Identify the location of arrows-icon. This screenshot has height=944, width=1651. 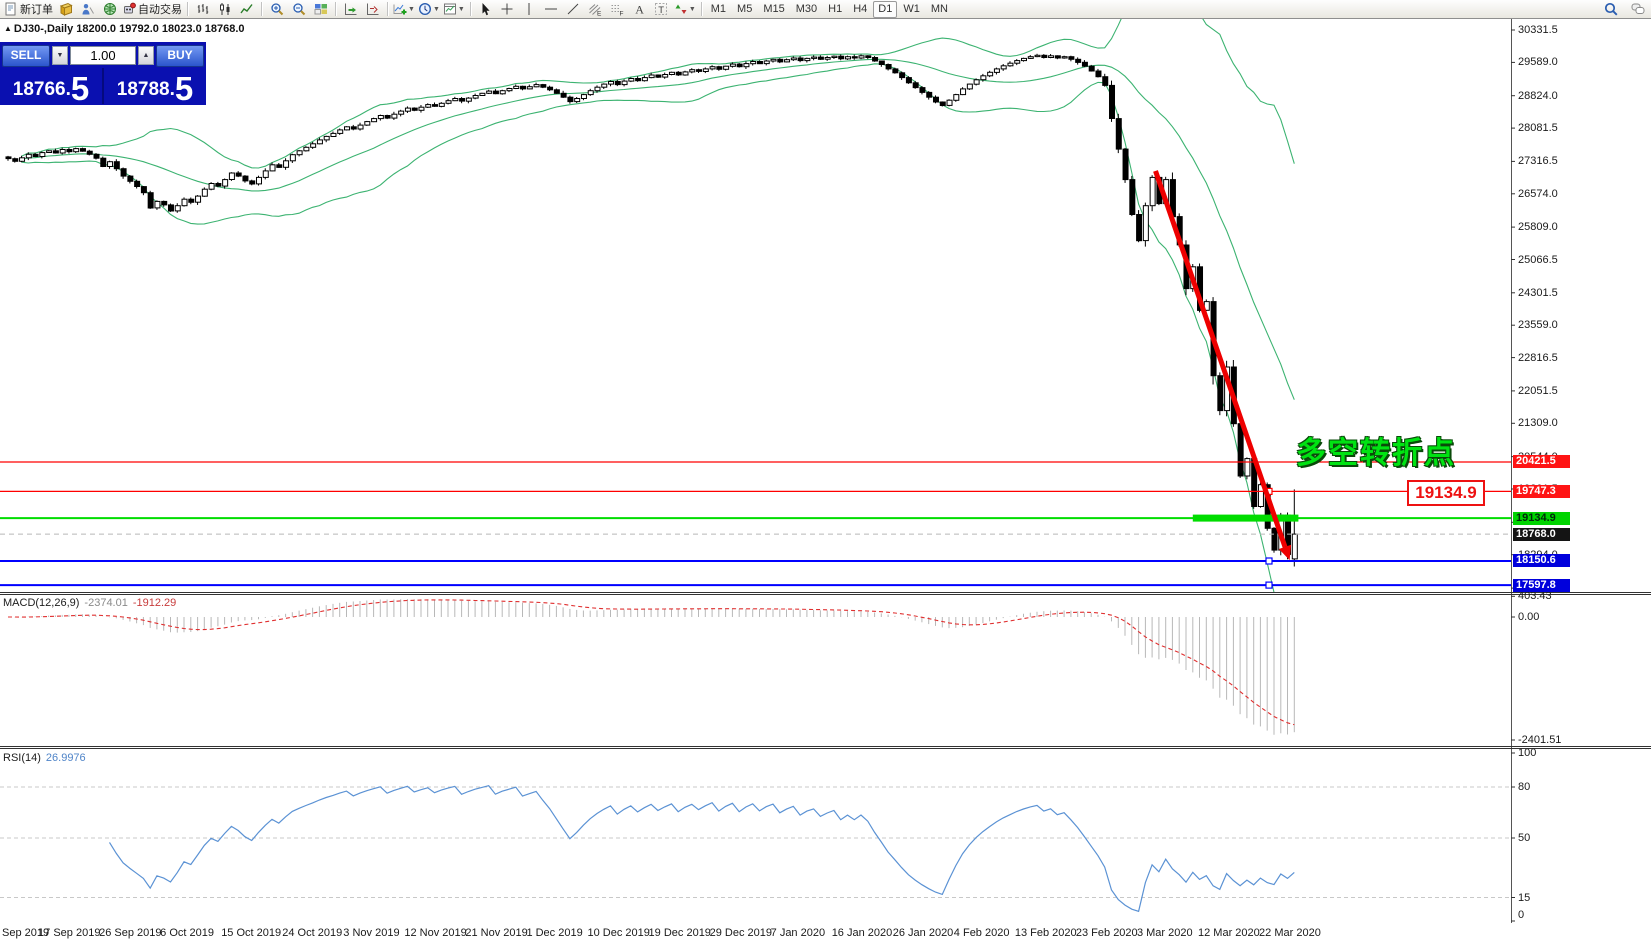
(681, 9).